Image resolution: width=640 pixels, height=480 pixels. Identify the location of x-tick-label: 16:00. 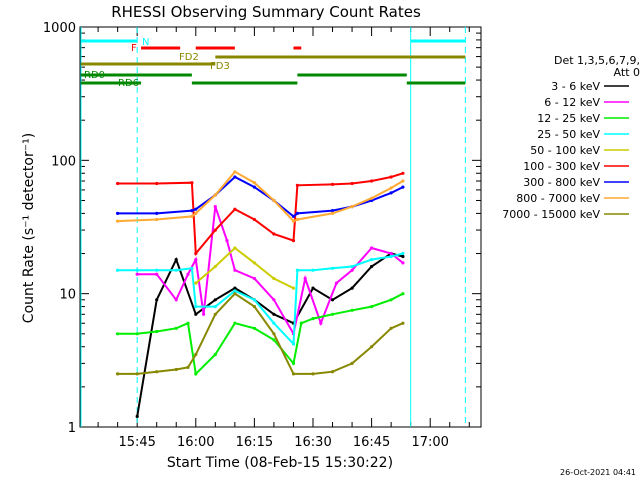
(195, 442).